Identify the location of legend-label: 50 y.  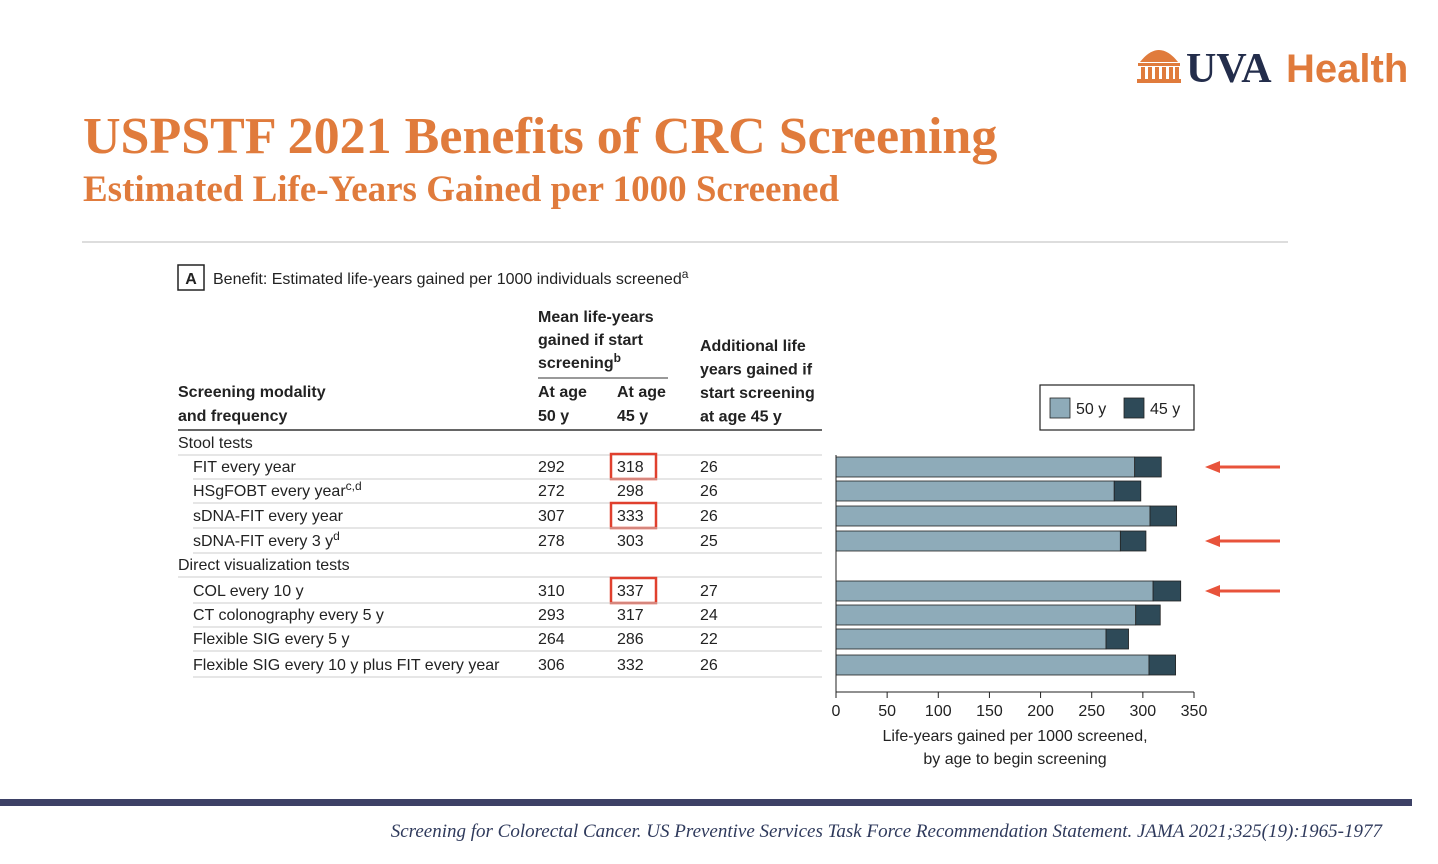
(1091, 409).